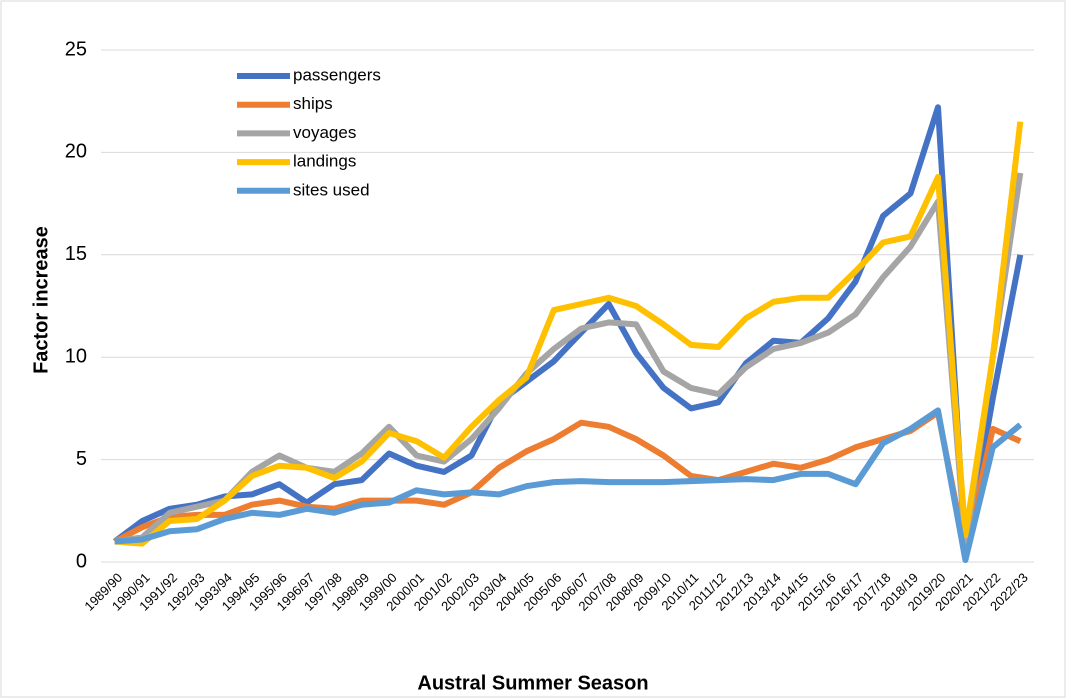 This screenshot has width=1067, height=698. What do you see at coordinates (337, 74) in the screenshot?
I see `legend-label: passengers` at bounding box center [337, 74].